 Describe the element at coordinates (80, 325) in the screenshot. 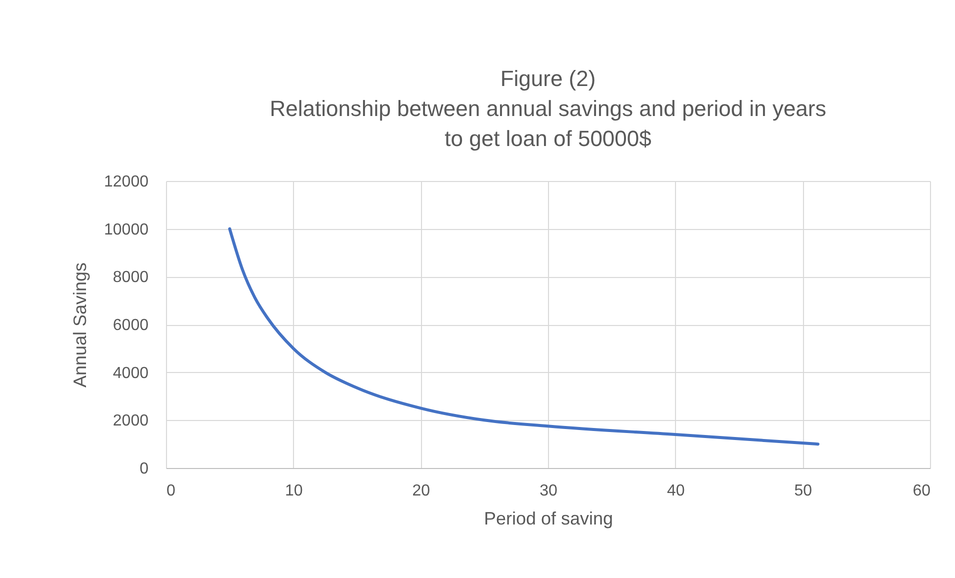

I see `y-axis-title: Annual Savings` at that location.